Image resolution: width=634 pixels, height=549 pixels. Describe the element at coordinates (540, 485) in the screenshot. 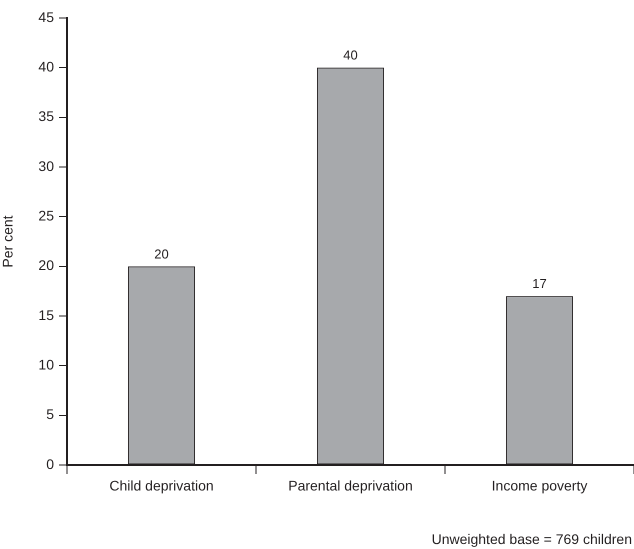

I see `x-tick-label: Income poverty` at that location.